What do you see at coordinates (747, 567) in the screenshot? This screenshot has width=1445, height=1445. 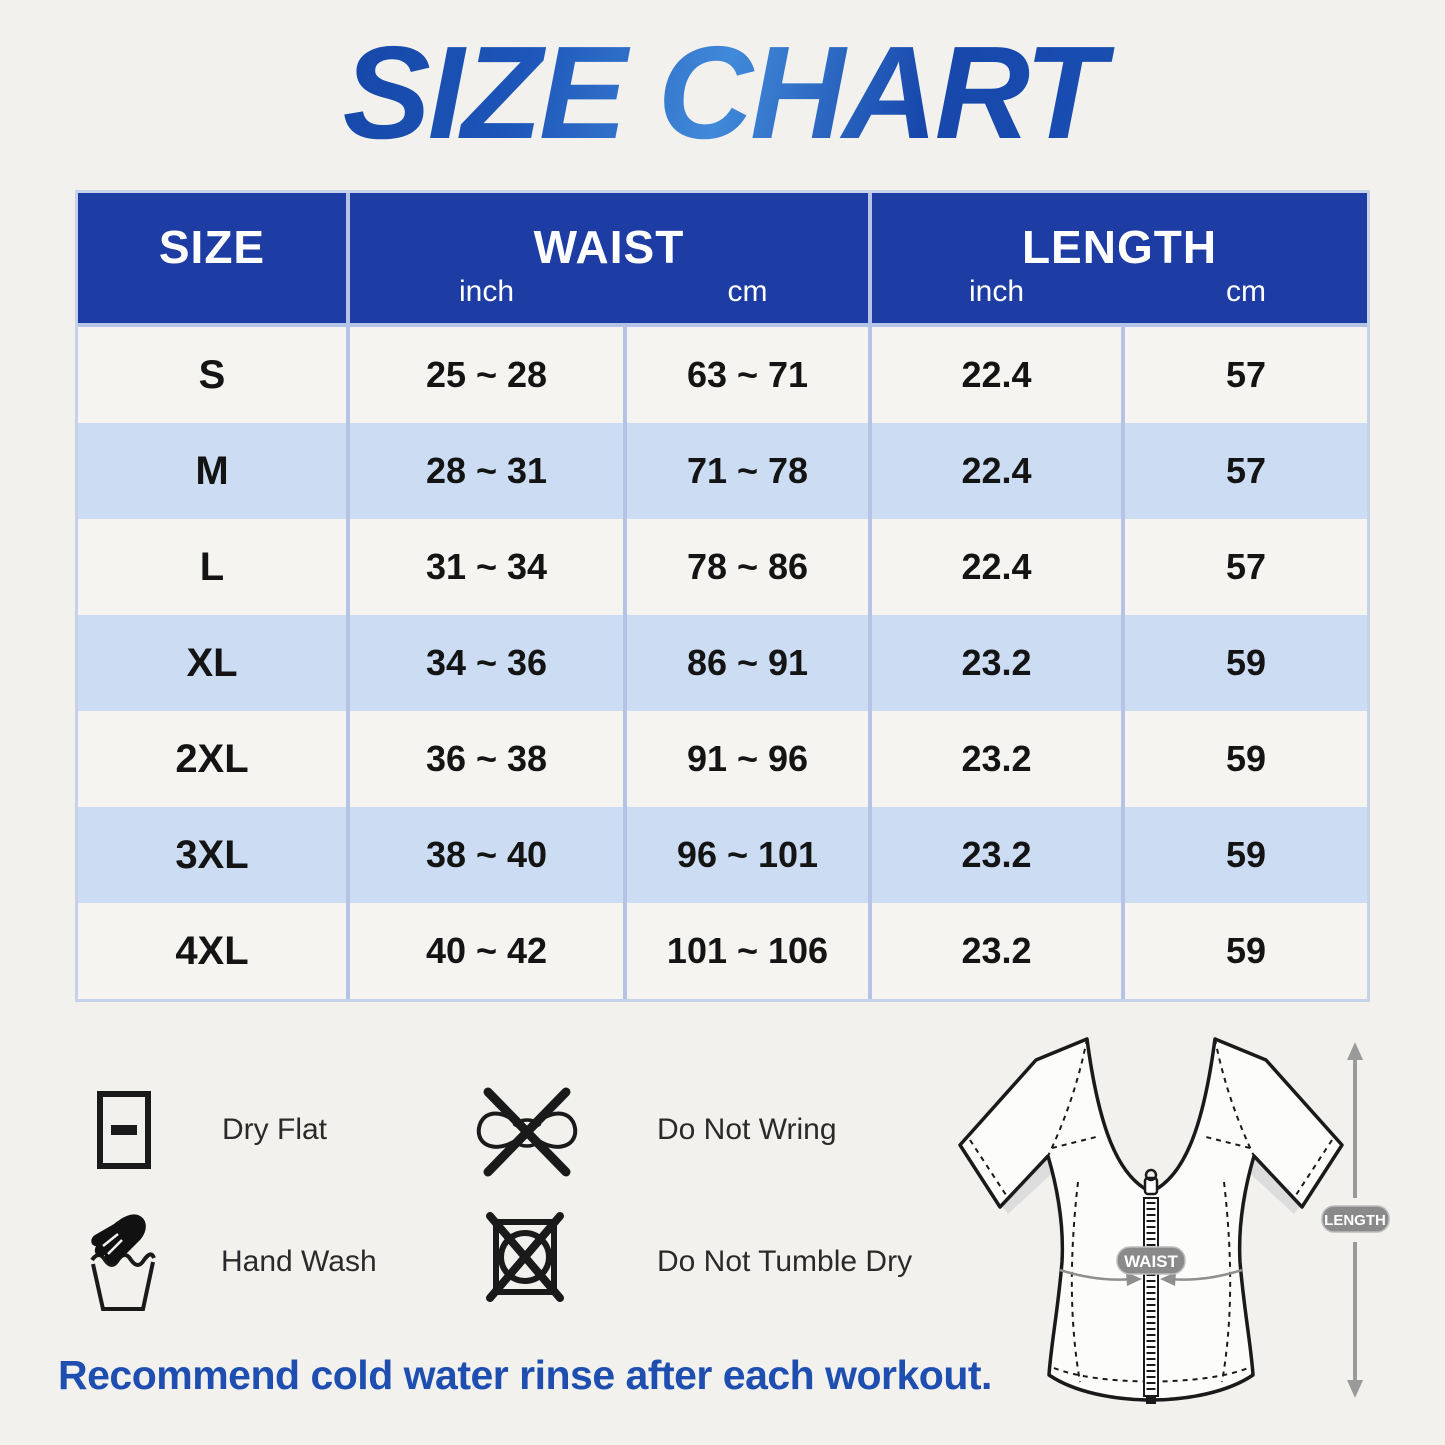 I see `cell-waist-cm: 78 ~ 86` at bounding box center [747, 567].